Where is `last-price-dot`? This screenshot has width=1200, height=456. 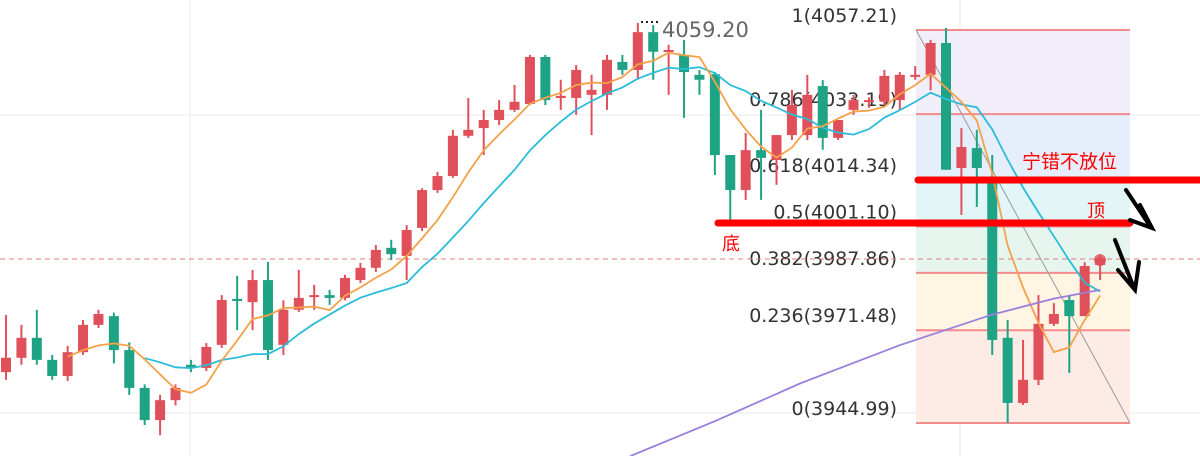 last-price-dot is located at coordinates (1100, 260).